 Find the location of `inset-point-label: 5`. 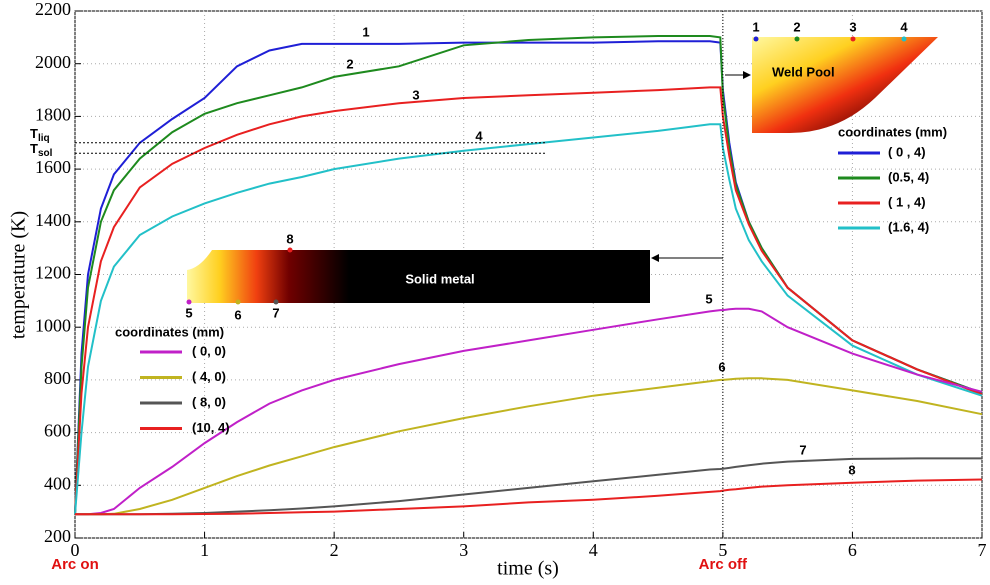

inset-point-label: 5 is located at coordinates (188, 312).